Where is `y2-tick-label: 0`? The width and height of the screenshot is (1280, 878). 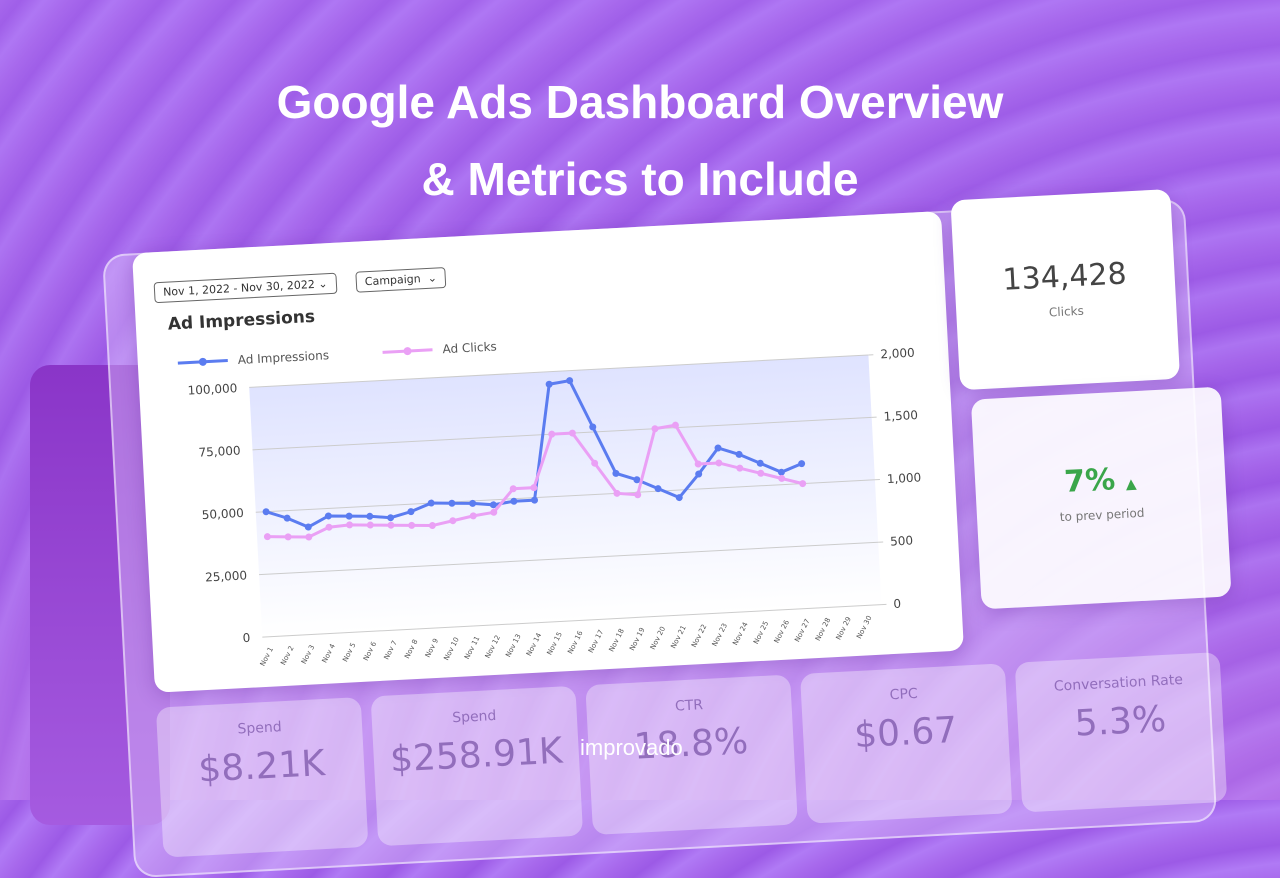
y2-tick-label: 0 is located at coordinates (897, 604).